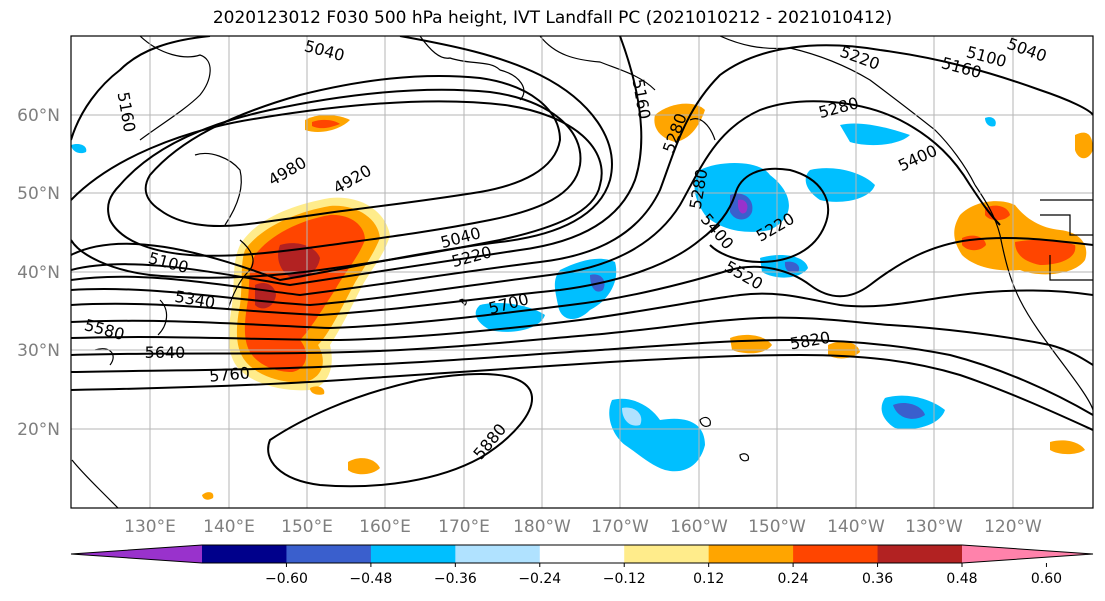  What do you see at coordinates (1013, 527) in the screenshot?
I see `lon-label: 120°W` at bounding box center [1013, 527].